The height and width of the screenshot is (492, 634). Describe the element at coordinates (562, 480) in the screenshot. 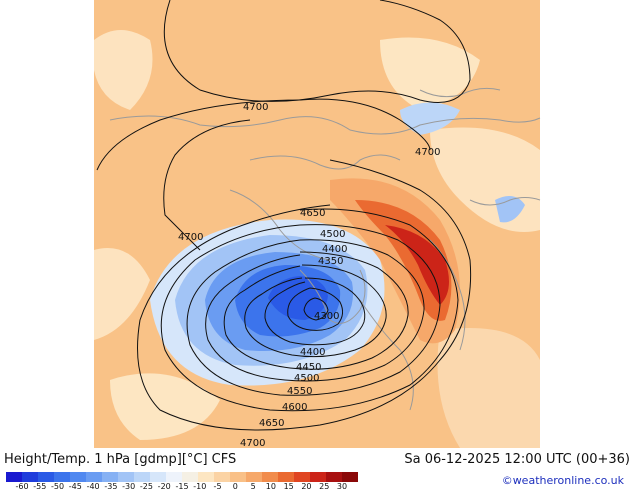

I see `credit-link: ©weatheronline.co.uk` at that location.